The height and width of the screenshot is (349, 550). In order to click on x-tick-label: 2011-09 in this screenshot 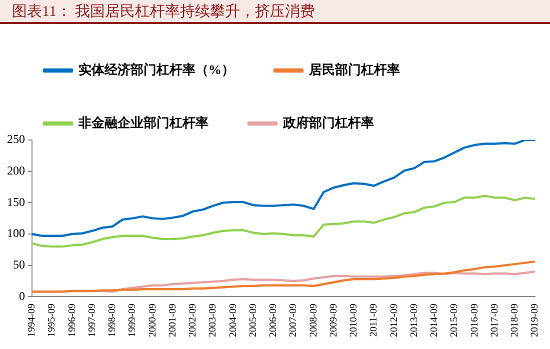, I will do `click(374, 320)`.